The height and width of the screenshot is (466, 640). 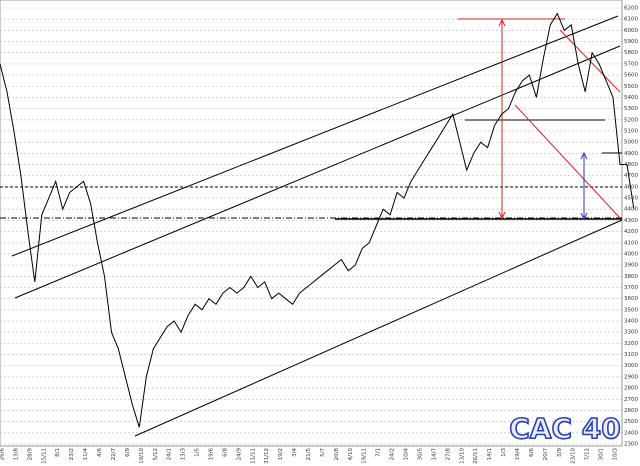 What do you see at coordinates (72, 454) in the screenshot?
I see `x-tick-label: 23/2` at bounding box center [72, 454].